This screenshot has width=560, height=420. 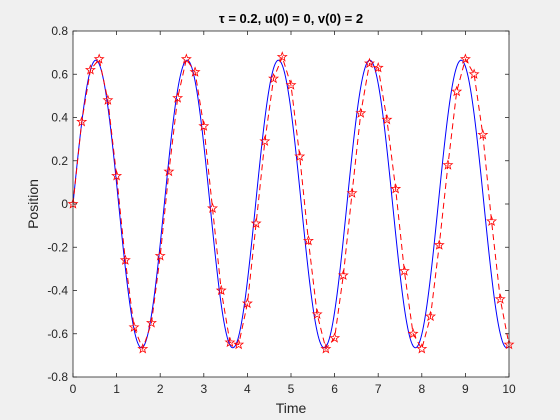 What do you see at coordinates (378, 389) in the screenshot?
I see `x-tick-label: 7` at bounding box center [378, 389].